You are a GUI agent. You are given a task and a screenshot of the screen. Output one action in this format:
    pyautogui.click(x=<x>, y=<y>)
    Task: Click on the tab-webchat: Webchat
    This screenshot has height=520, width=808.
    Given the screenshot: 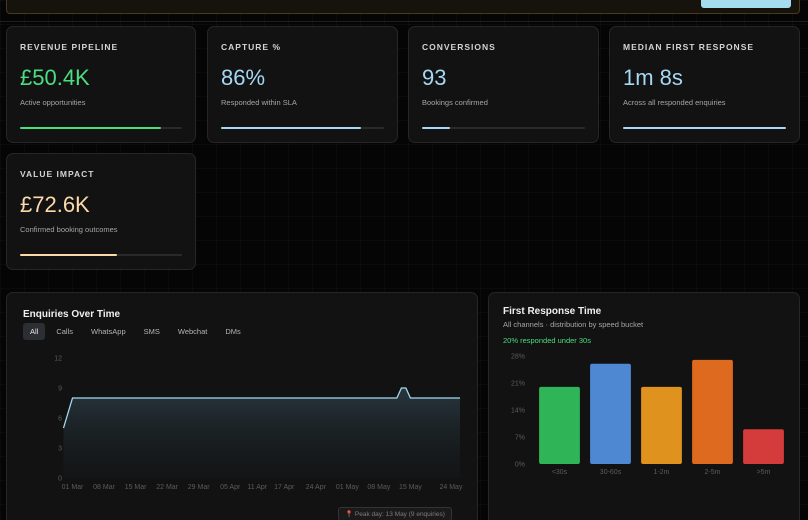 What is the action you would take?
    pyautogui.click(x=192, y=331)
    